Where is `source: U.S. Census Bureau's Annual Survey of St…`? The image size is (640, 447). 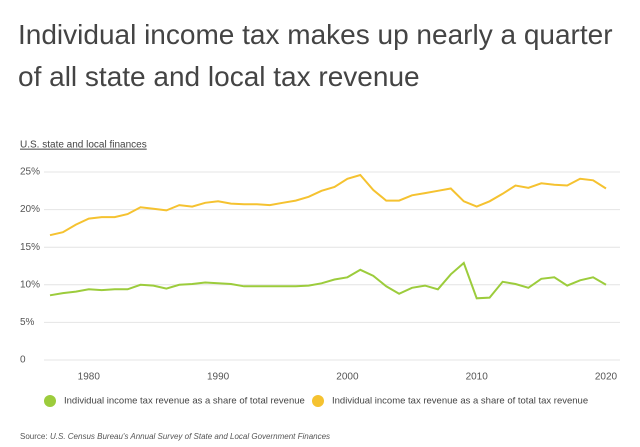 source: U.S. Census Bureau's Annual Survey of St… is located at coordinates (190, 436).